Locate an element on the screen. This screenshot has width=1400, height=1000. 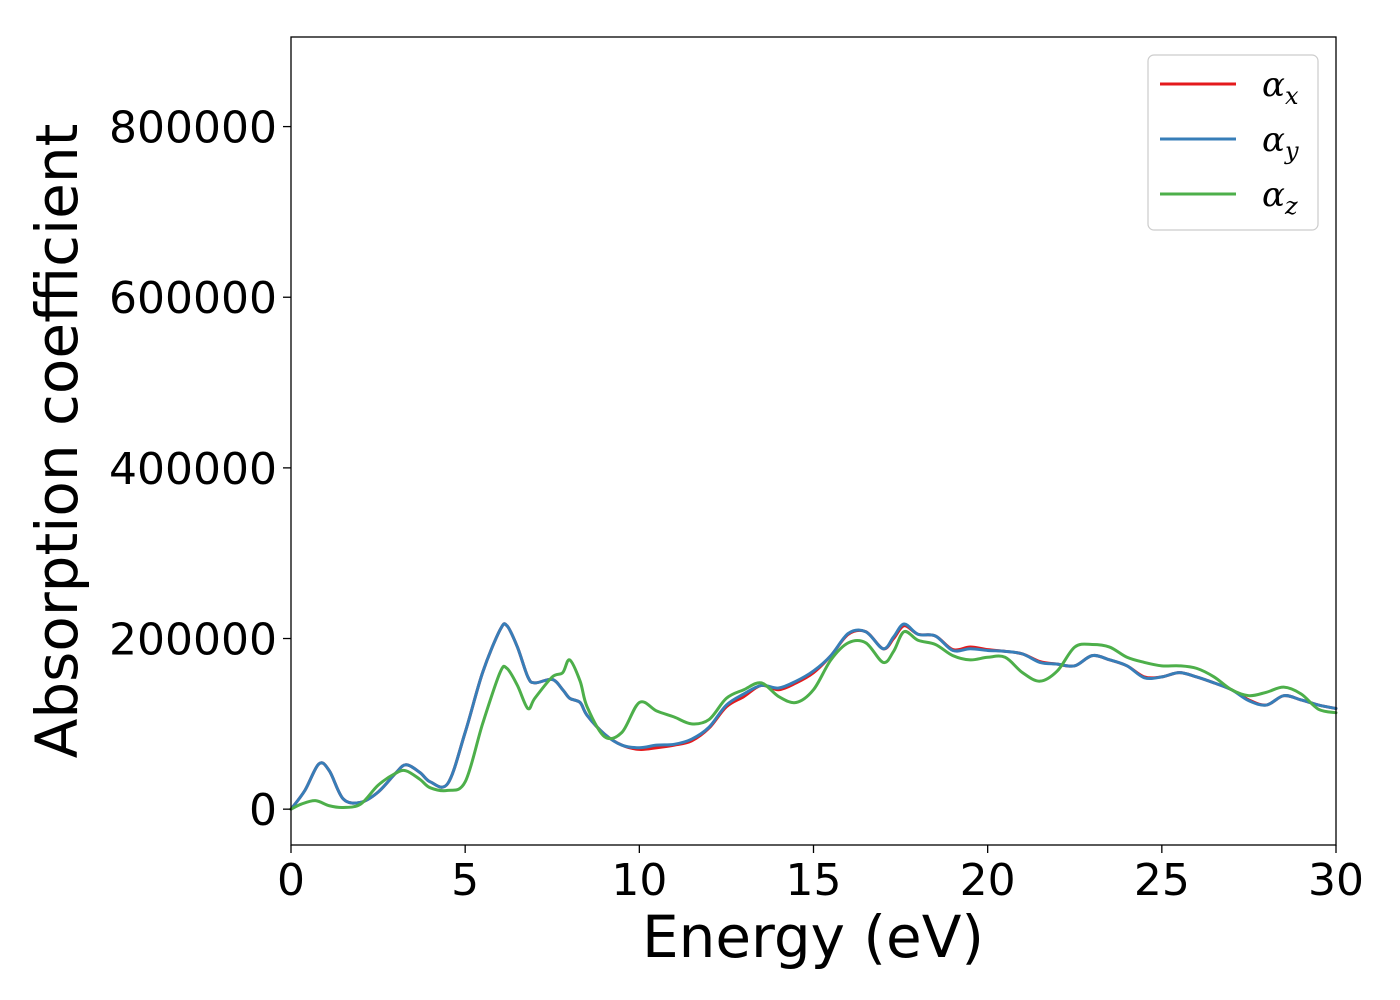
series-layer is located at coordinates (813, 716).